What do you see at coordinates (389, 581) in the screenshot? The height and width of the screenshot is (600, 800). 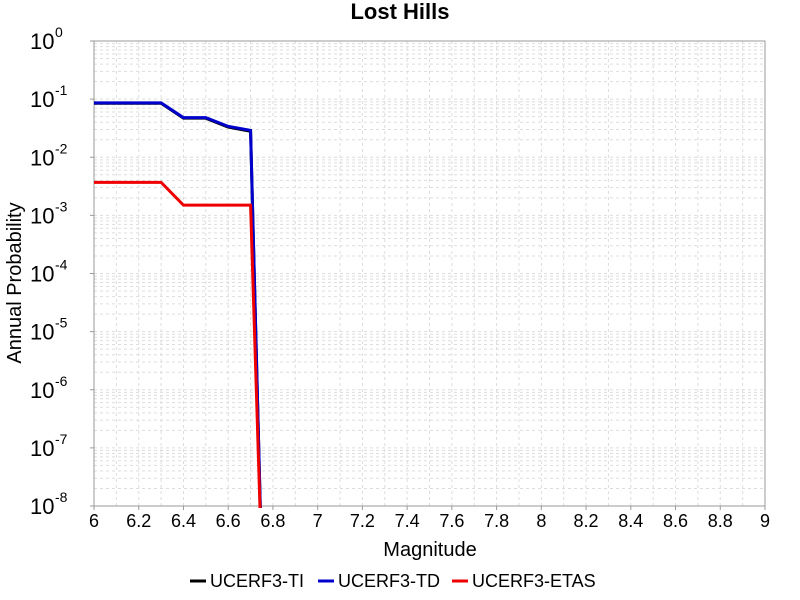 I see `legend-label-ucerf3-td: UCERF3-TD` at bounding box center [389, 581].